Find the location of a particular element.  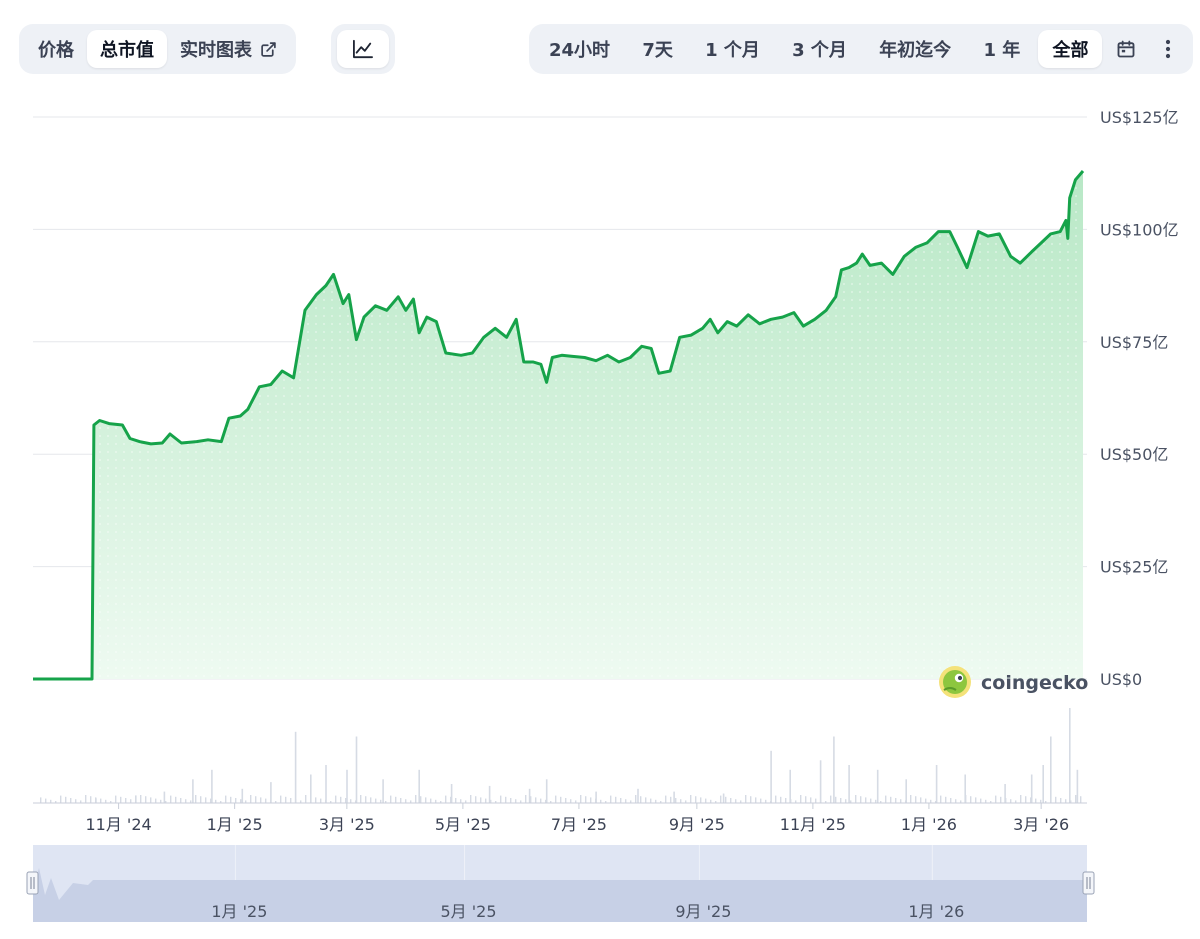

x-tick-label: 7月 '25 is located at coordinates (579, 824).